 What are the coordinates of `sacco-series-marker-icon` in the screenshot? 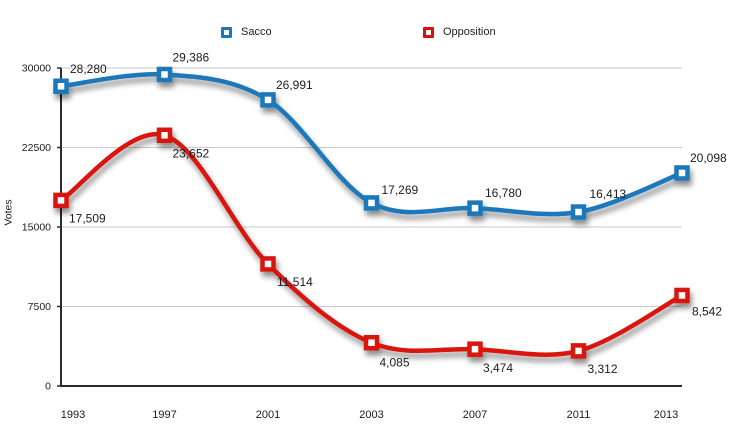 It's located at (226, 32).